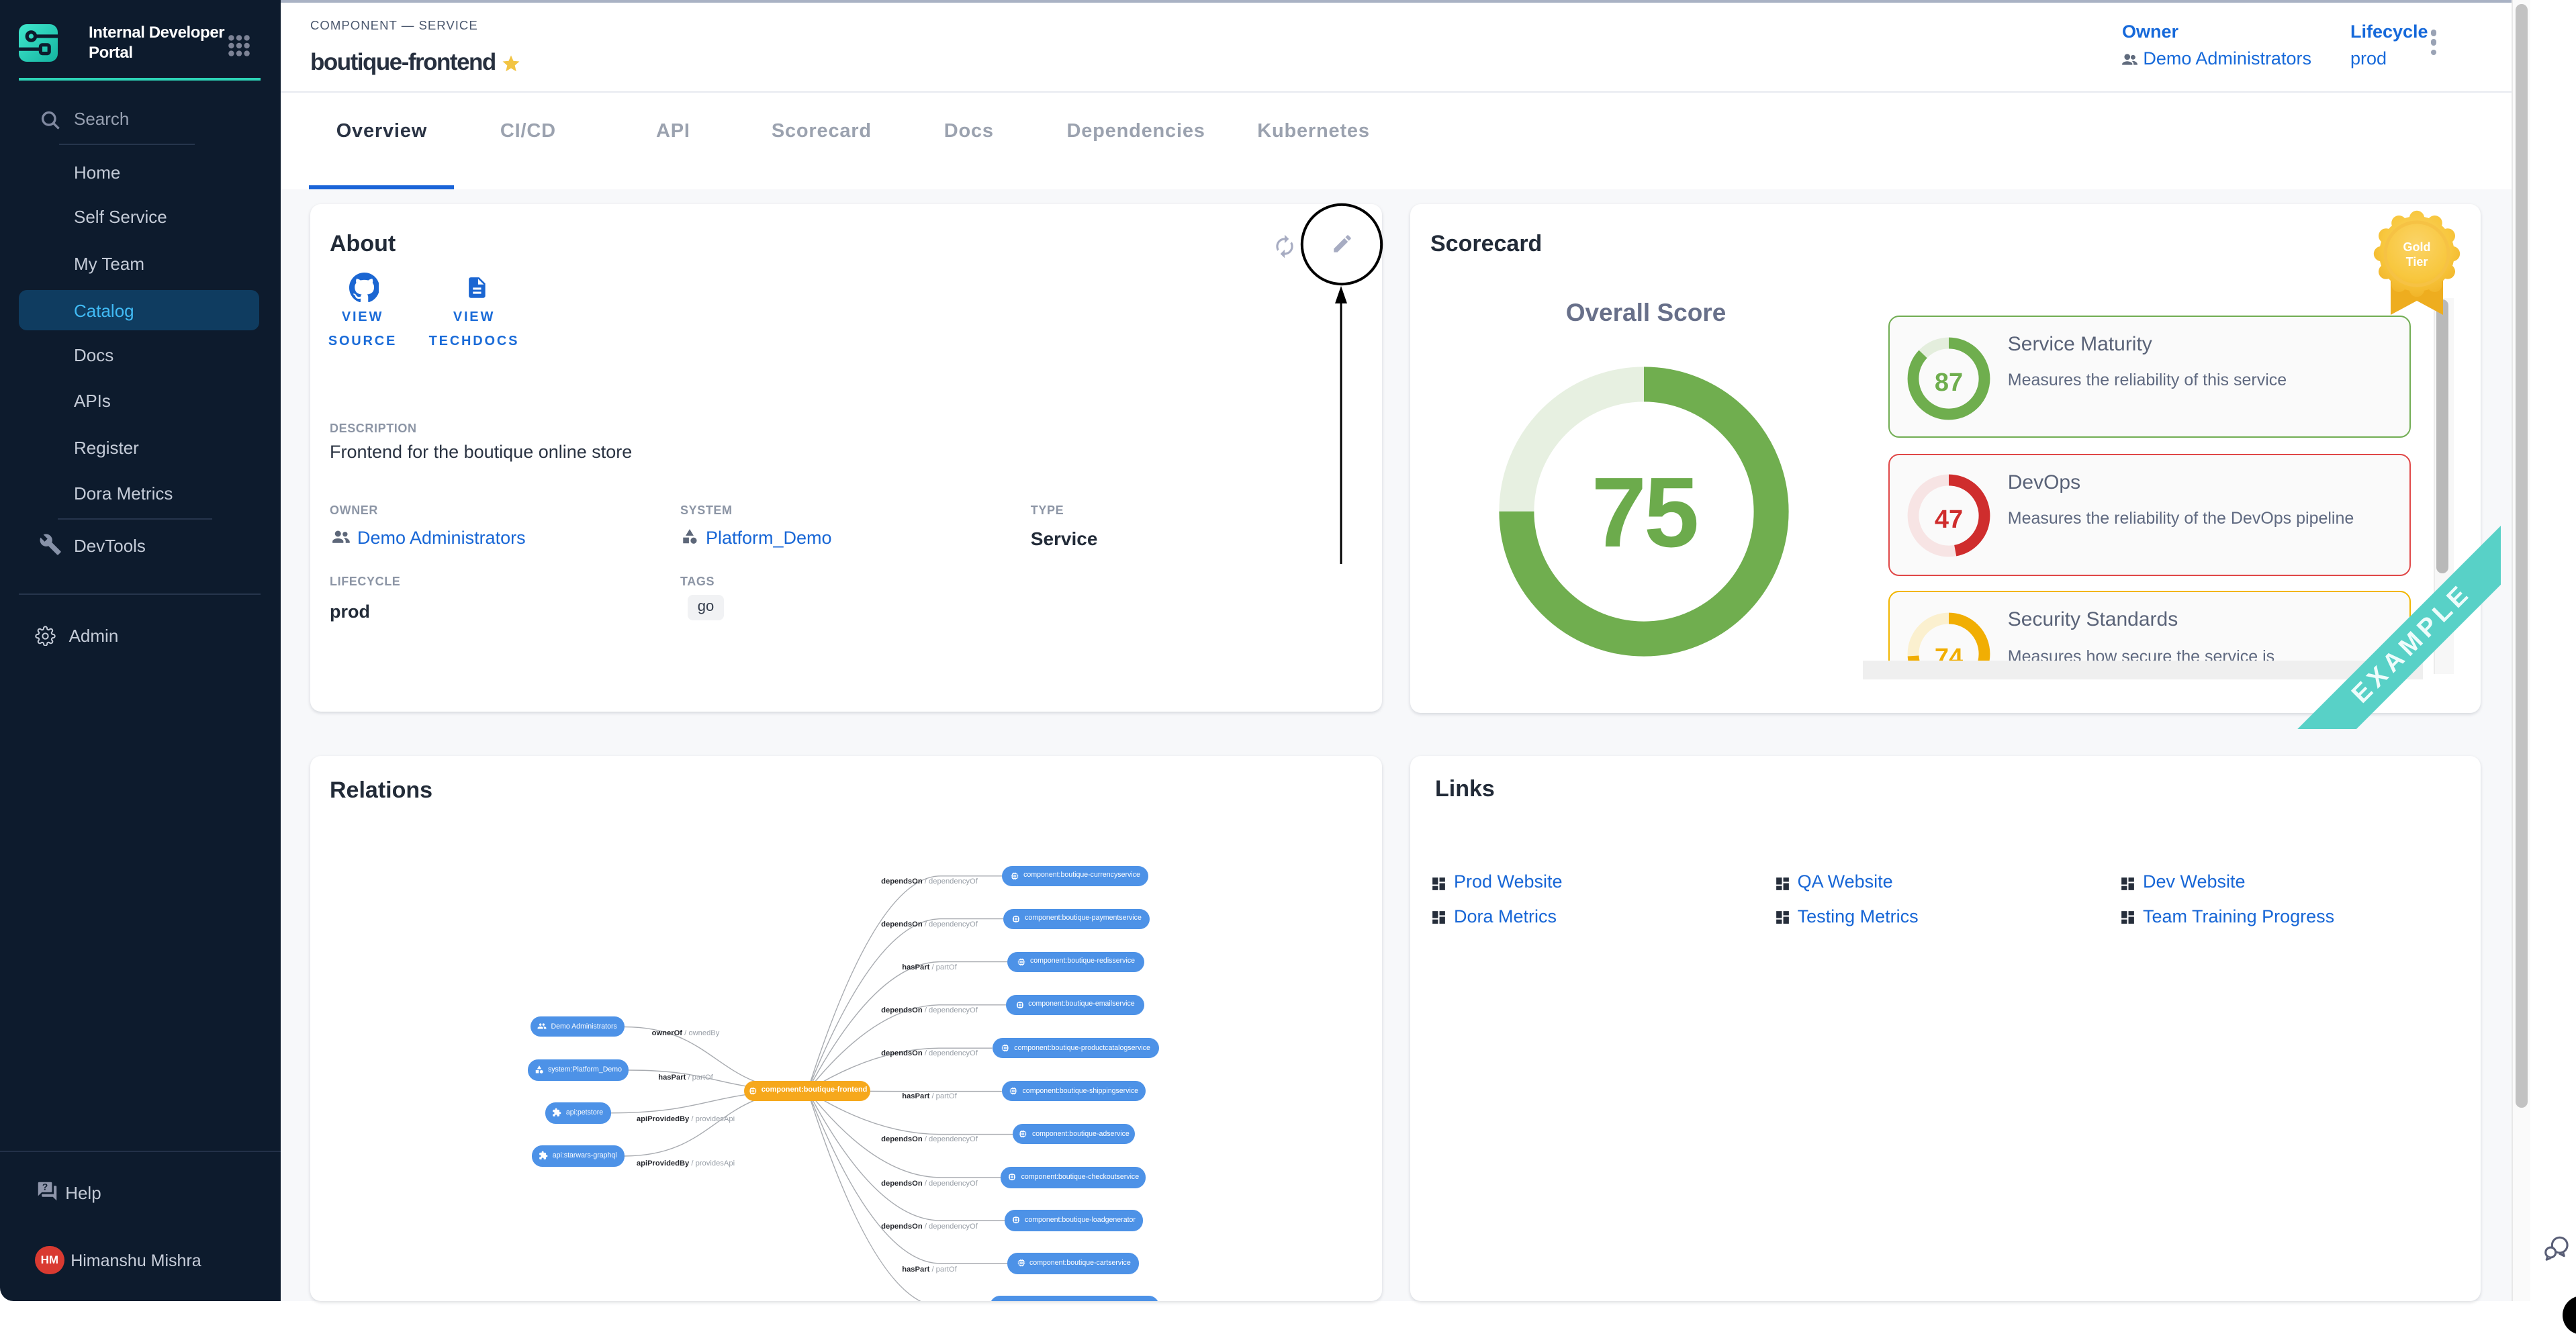 The width and height of the screenshot is (2576, 1334). I want to click on svg-text: 74, so click(1949, 652).